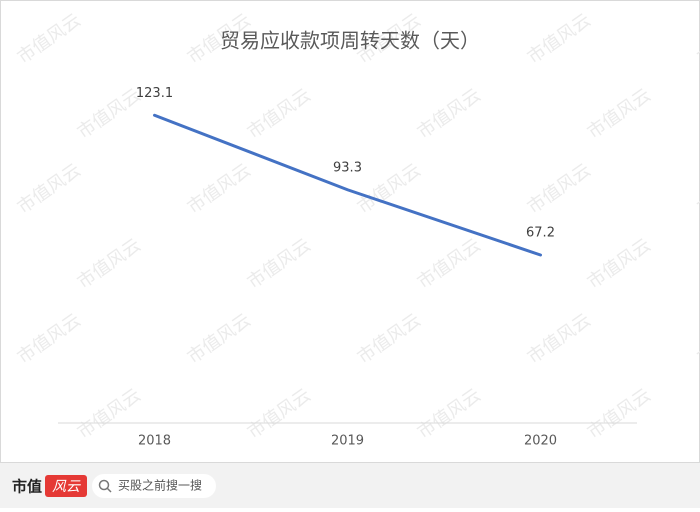  What do you see at coordinates (154, 441) in the screenshot?
I see `x-tick-label: 2018` at bounding box center [154, 441].